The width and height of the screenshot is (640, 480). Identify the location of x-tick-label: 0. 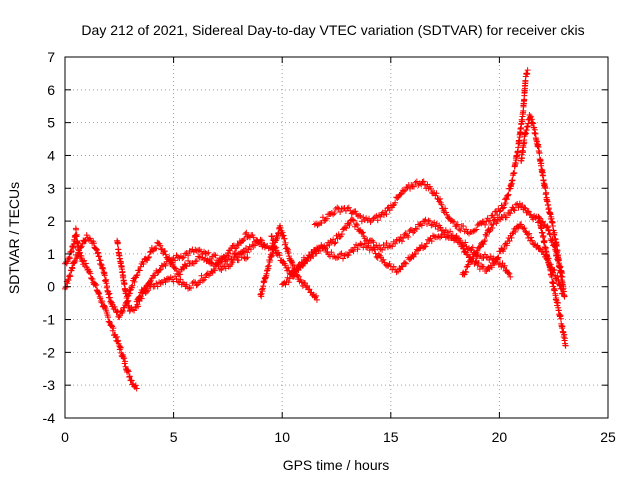
(65, 437).